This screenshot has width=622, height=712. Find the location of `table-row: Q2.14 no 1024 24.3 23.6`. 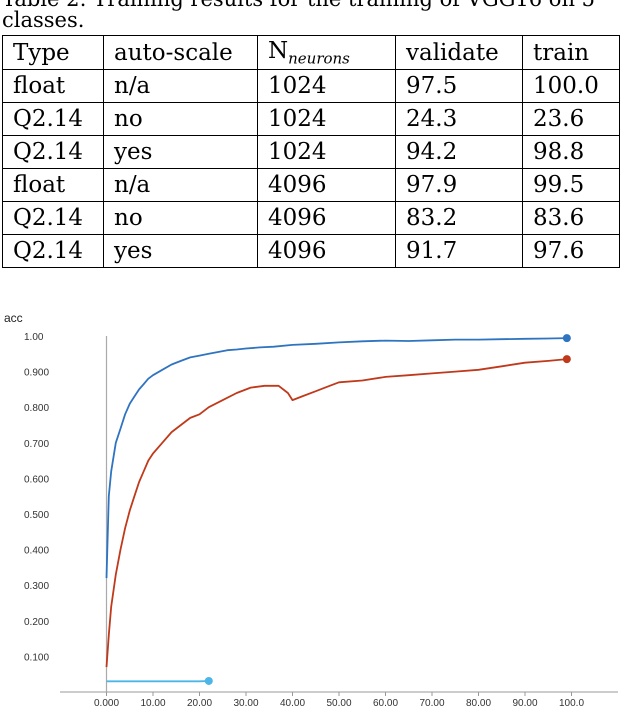

table-row: Q2.14 no 1024 24.3 23.6 is located at coordinates (311, 119).